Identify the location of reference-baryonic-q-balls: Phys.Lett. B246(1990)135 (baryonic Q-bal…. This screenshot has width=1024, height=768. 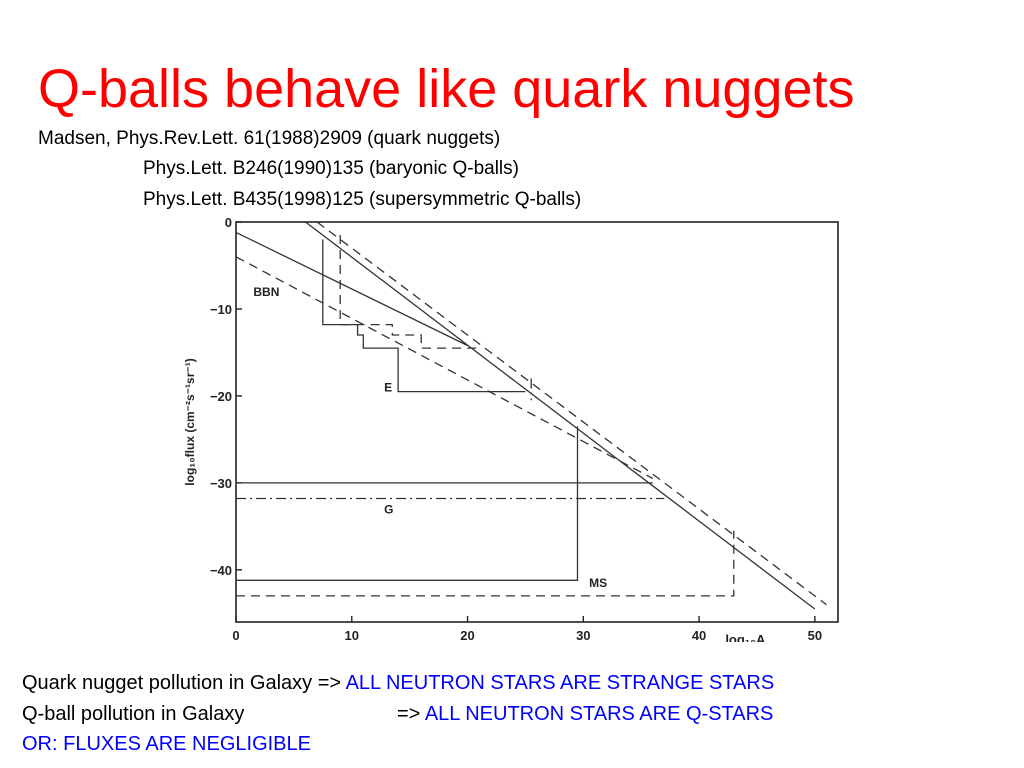
(331, 168).